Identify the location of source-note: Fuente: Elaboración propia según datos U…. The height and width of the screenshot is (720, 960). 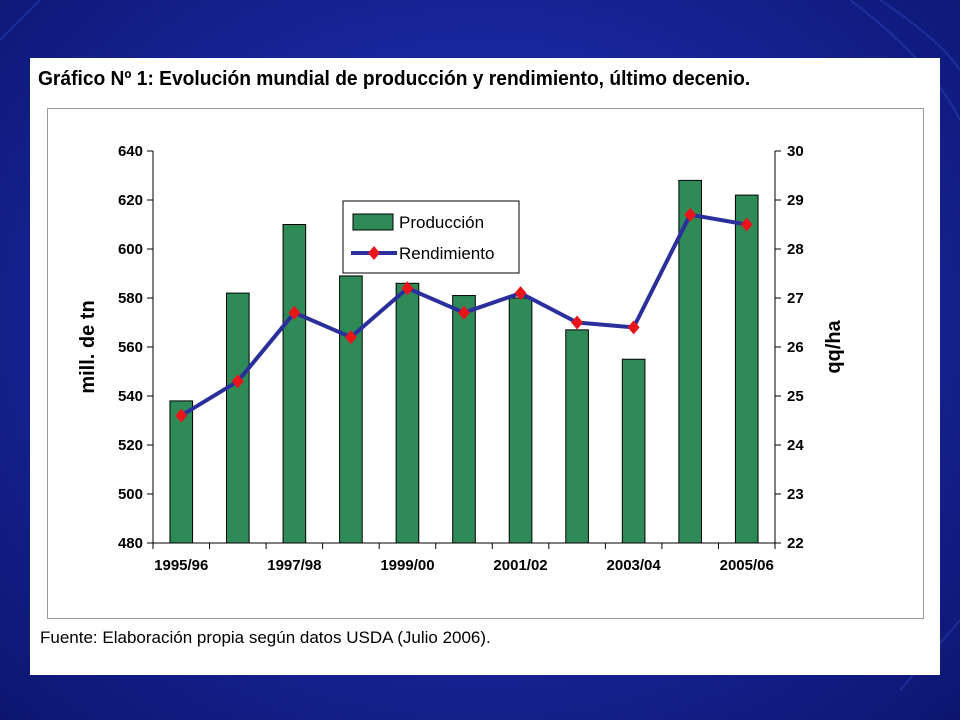
(265, 637).